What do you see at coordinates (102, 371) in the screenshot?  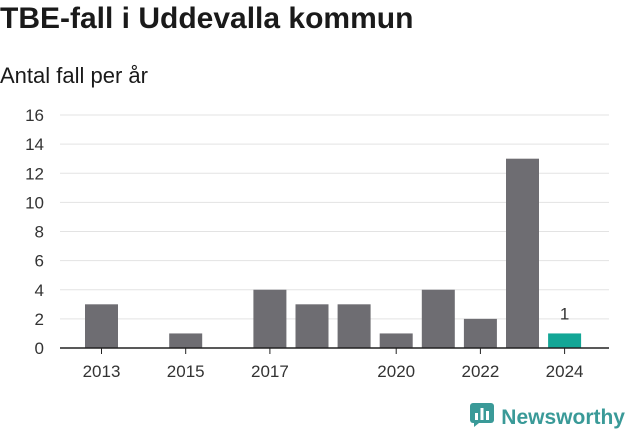 I see `x-tick-label: 2013` at bounding box center [102, 371].